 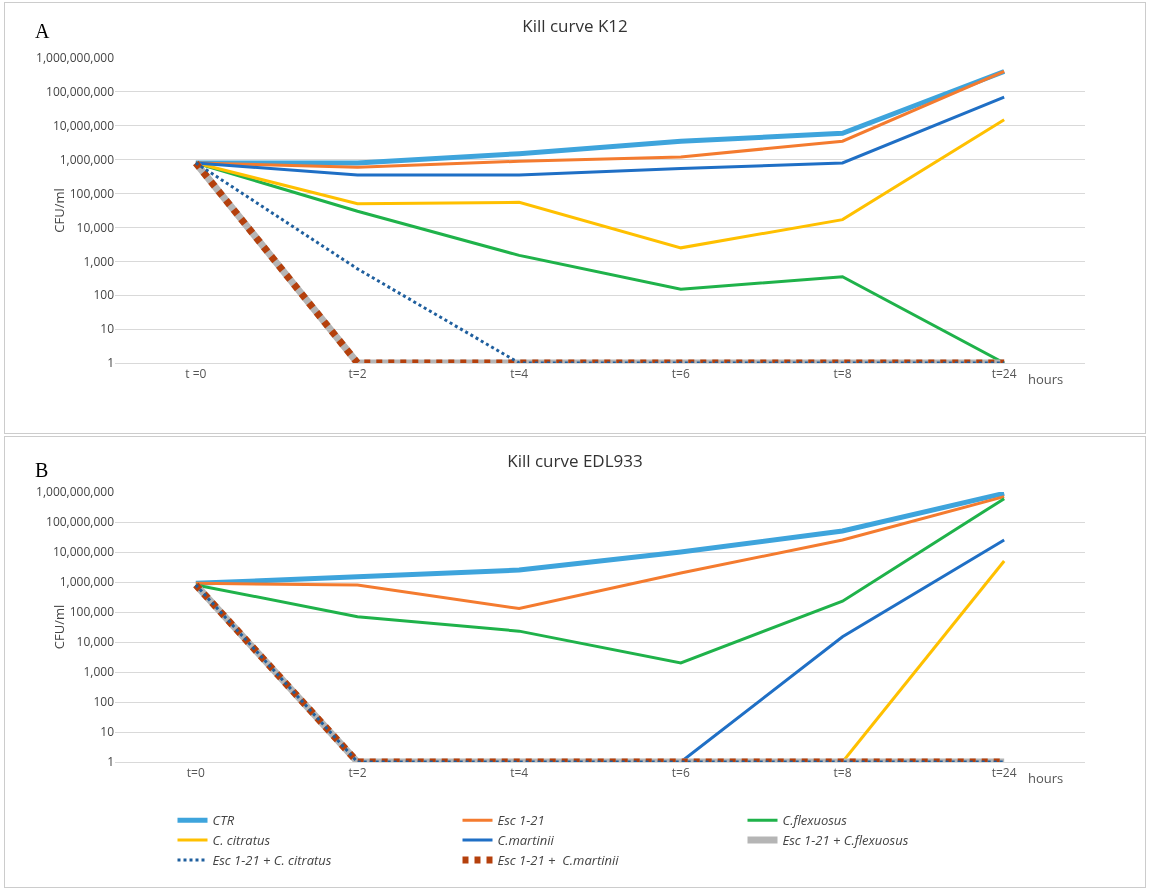 I want to click on x-tick-label: t =0, so click(x=196, y=374).